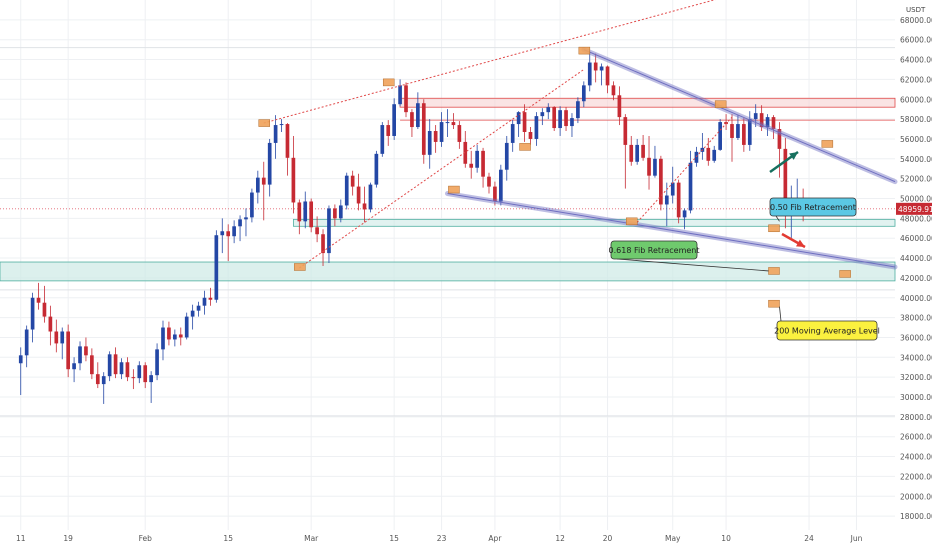  What do you see at coordinates (916, 496) in the screenshot?
I see `y-tick-label: 20000.00` at bounding box center [916, 496].